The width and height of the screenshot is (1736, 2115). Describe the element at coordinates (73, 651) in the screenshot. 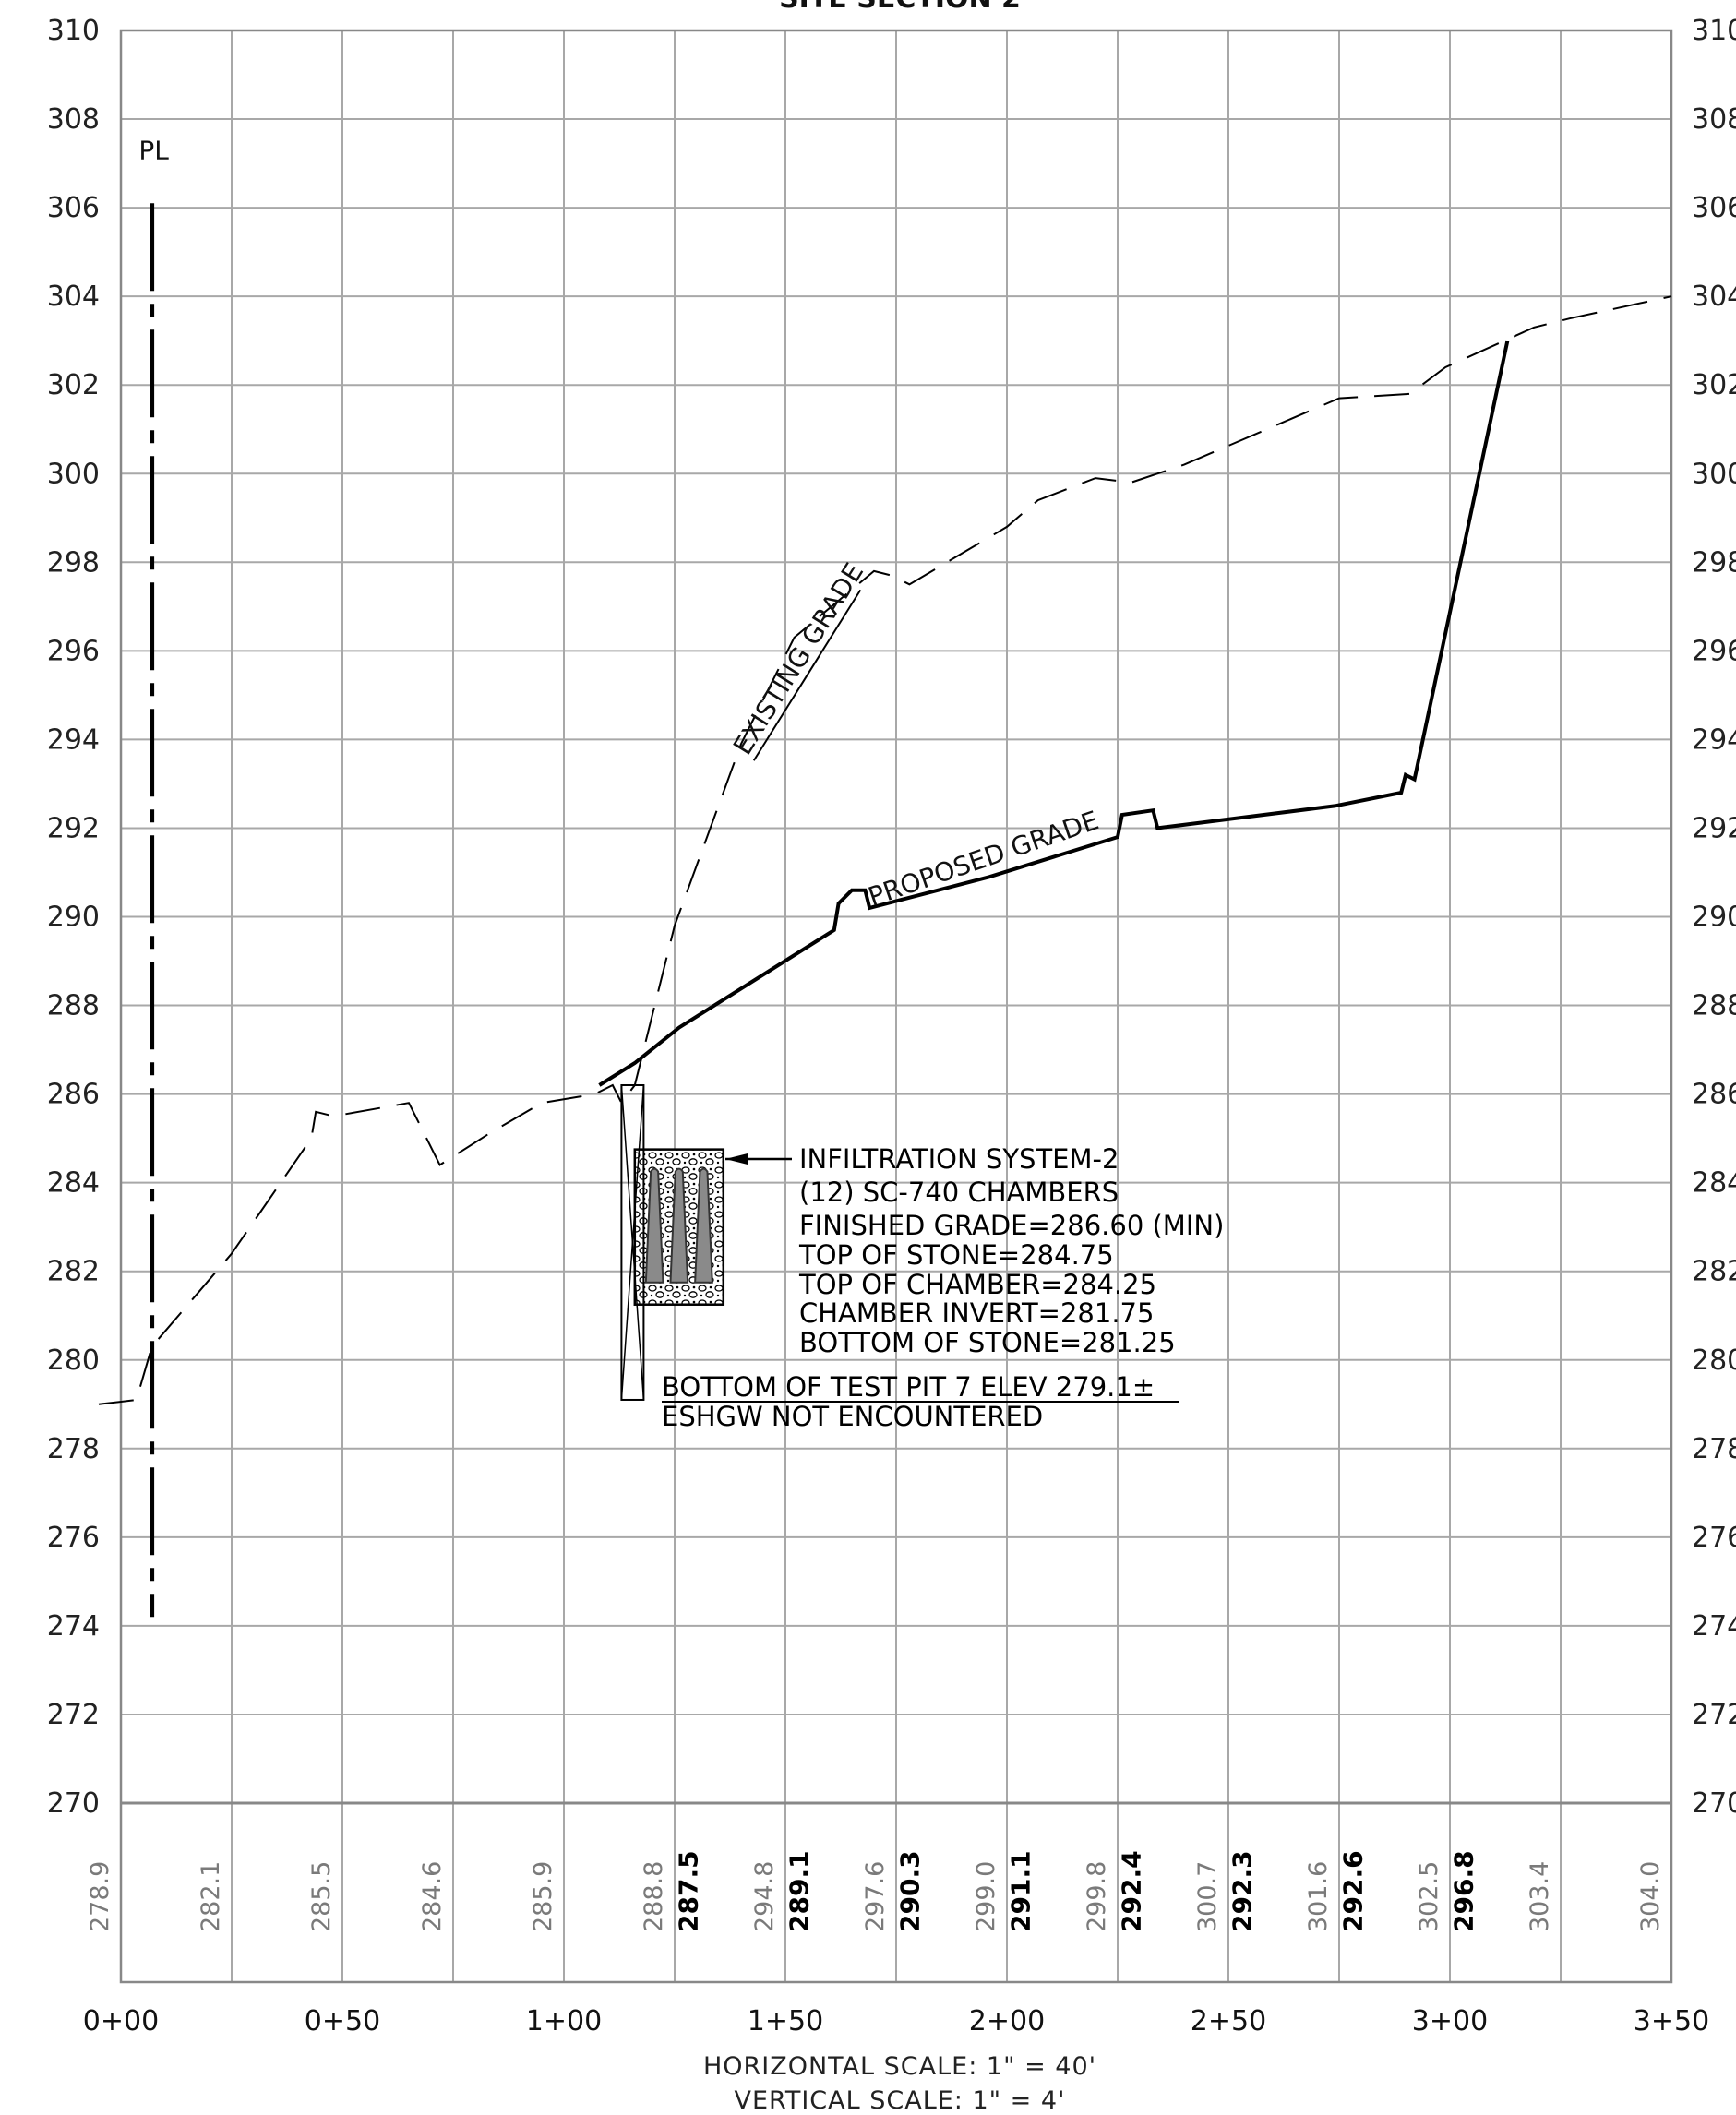

I see `y-tick-label: 296` at that location.